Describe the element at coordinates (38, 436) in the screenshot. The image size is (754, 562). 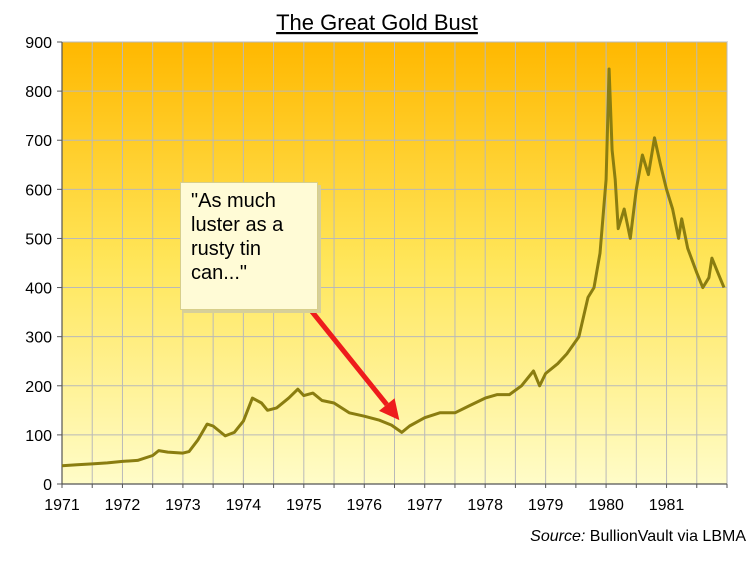
I see `y-tick-label: 100` at that location.